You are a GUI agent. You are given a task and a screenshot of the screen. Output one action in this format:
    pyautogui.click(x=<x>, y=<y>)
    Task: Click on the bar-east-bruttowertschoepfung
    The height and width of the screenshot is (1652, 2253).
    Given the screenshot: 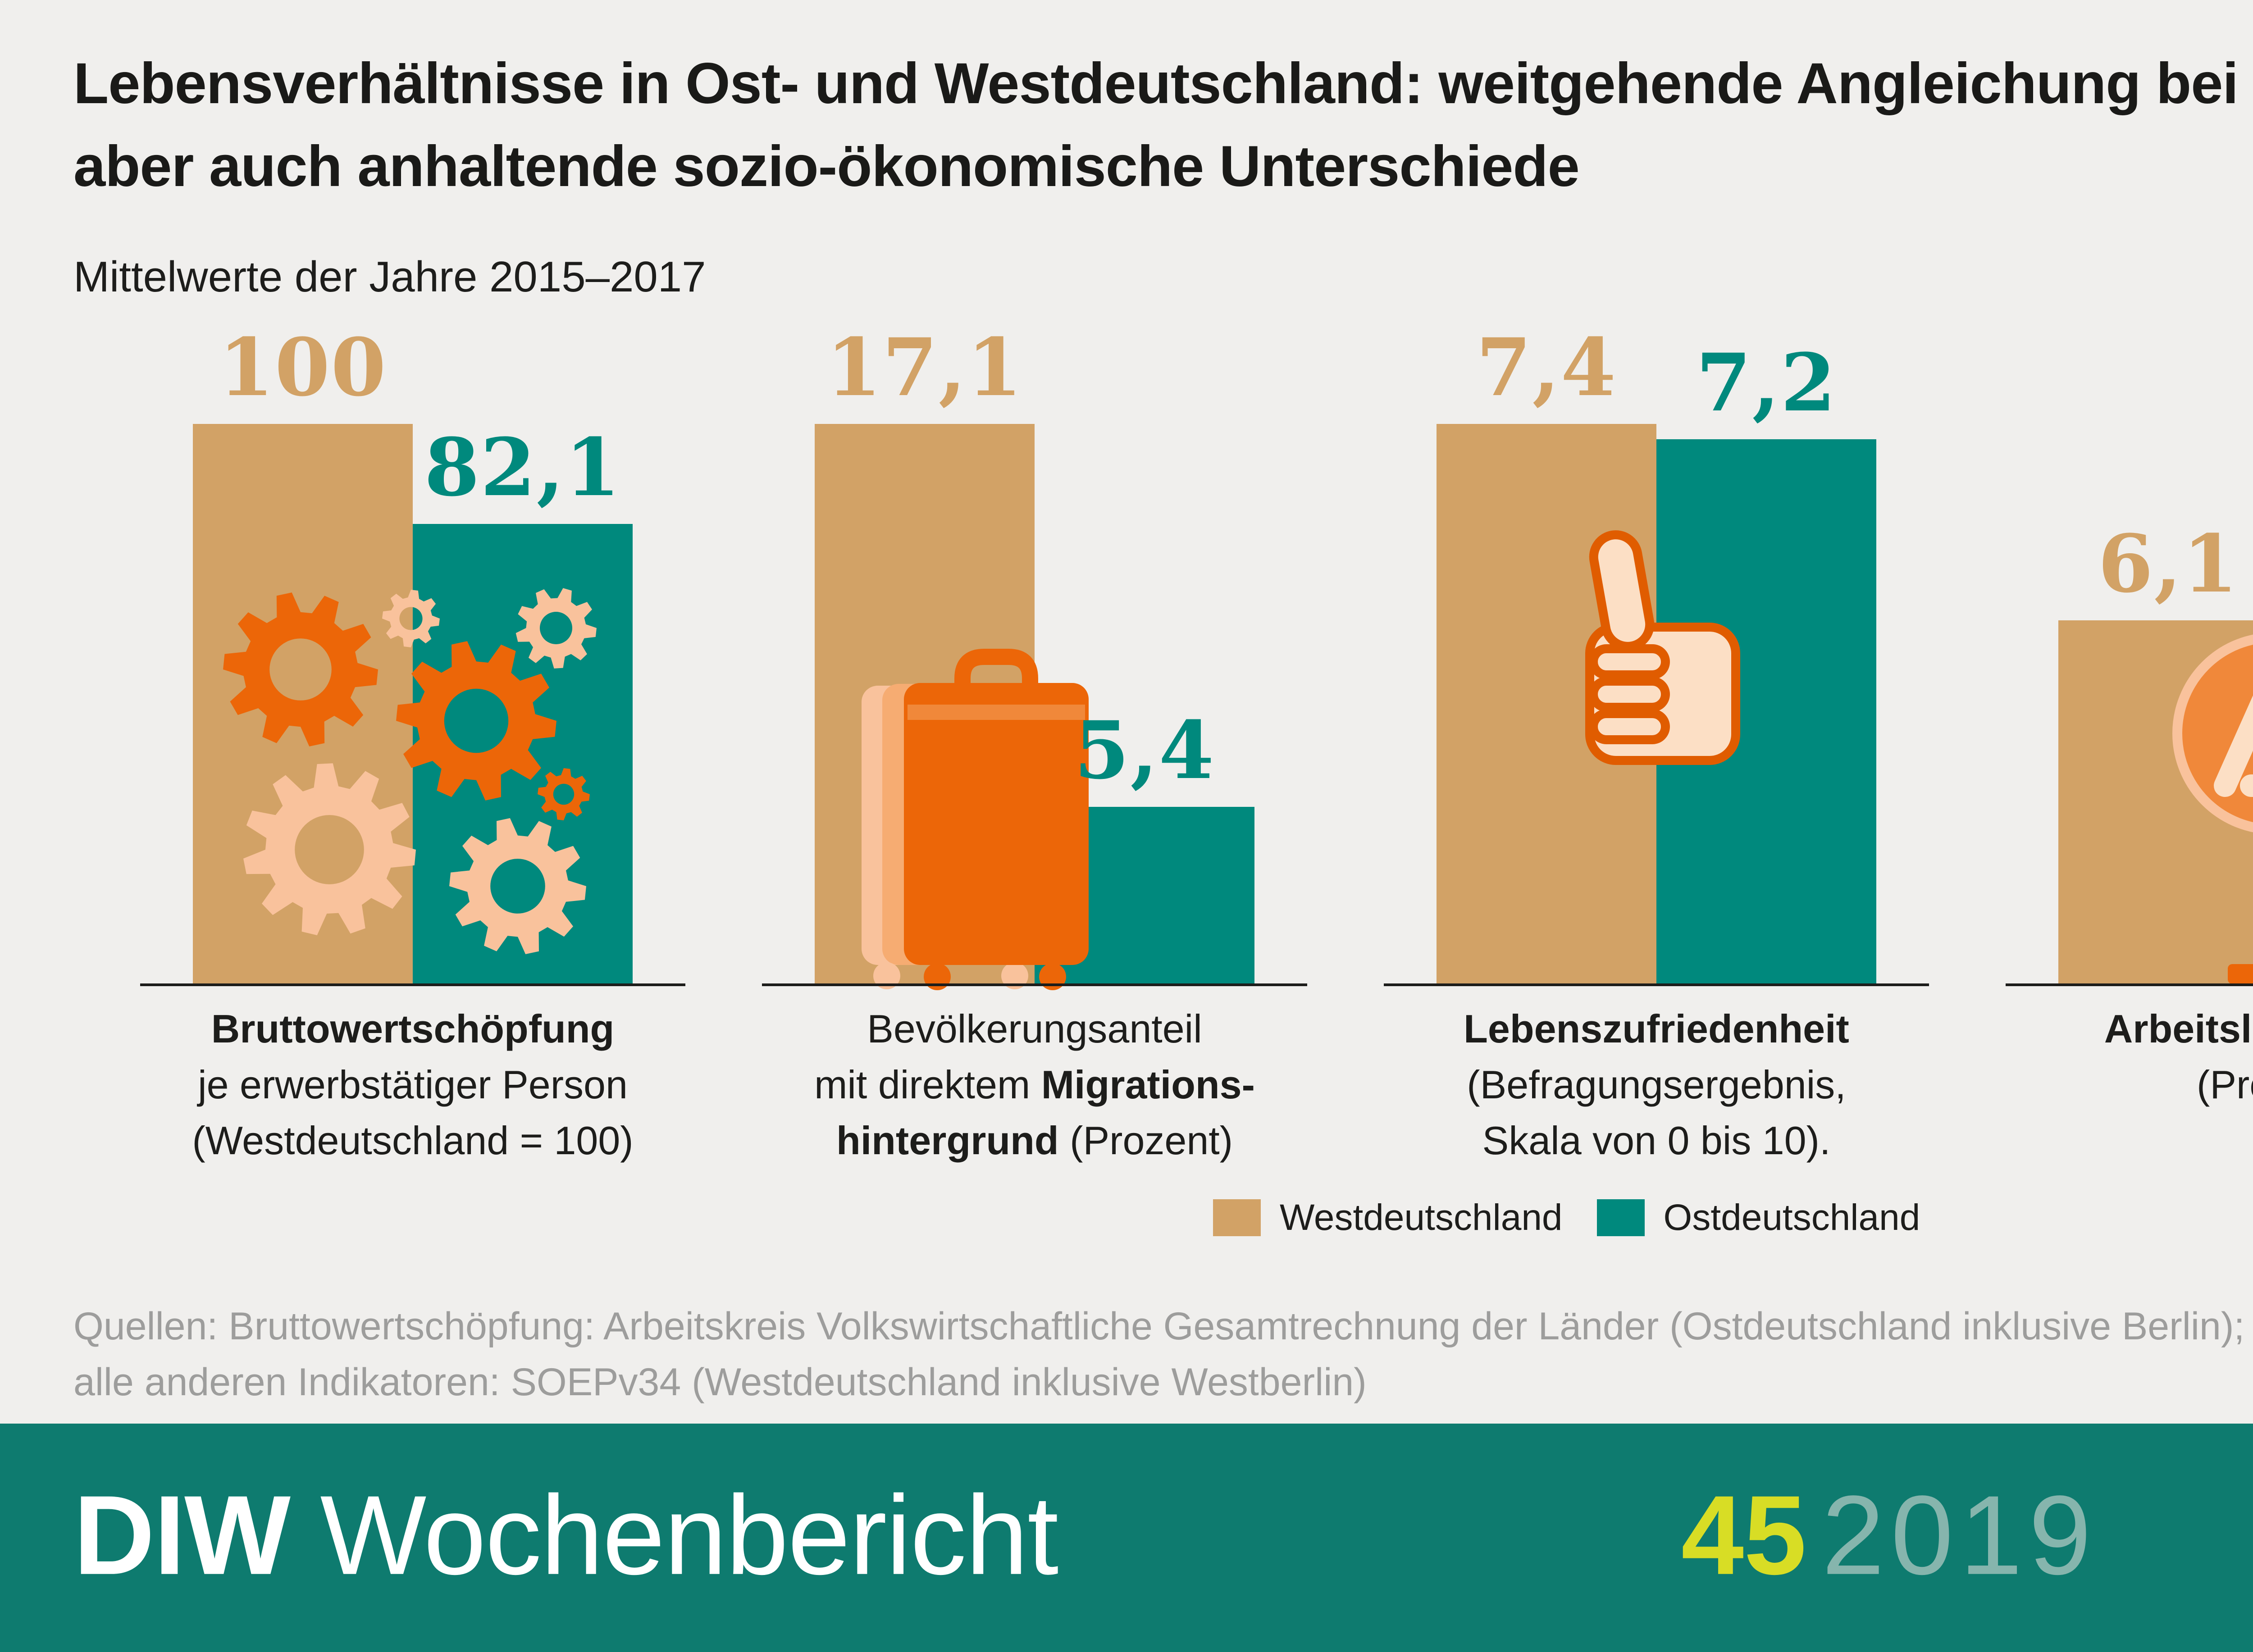 What is the action you would take?
    pyautogui.click(x=523, y=753)
    